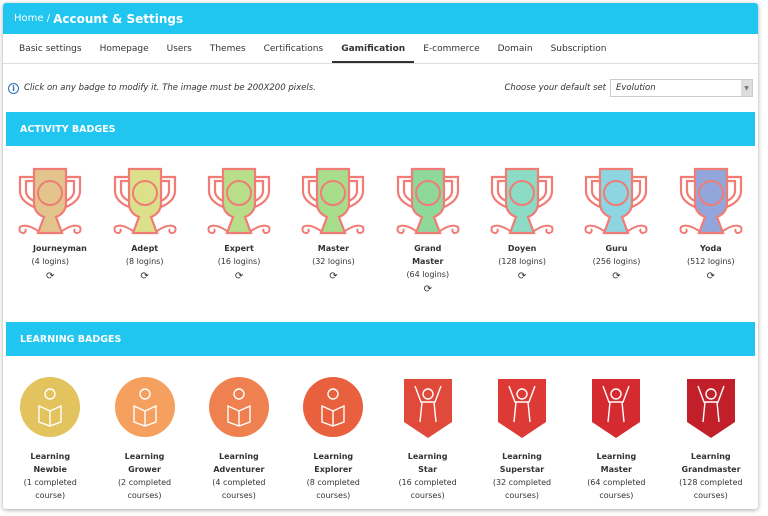  Describe the element at coordinates (451, 49) in the screenshot. I see `tab-e-commerce: E-commerce` at that location.